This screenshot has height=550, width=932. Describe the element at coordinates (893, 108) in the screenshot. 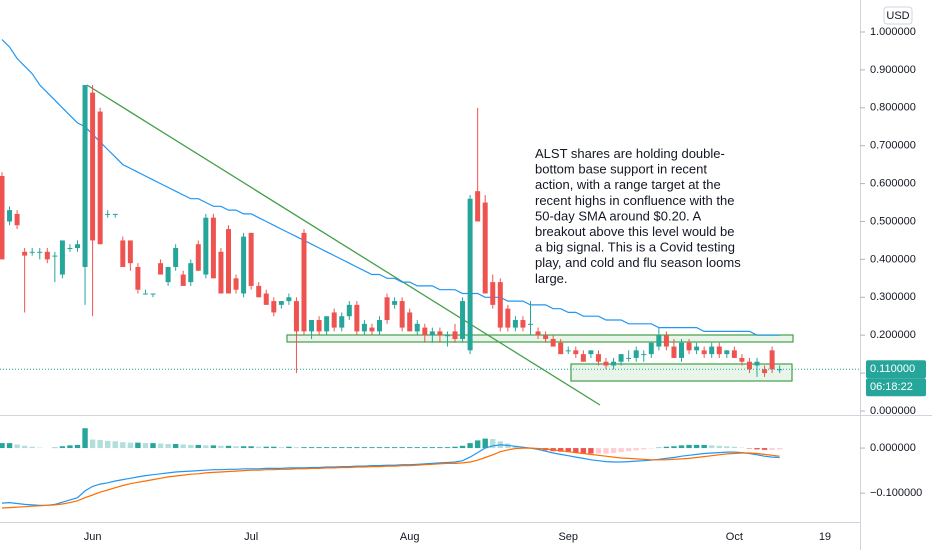

I see `y-tick-label: 0.800000` at that location.